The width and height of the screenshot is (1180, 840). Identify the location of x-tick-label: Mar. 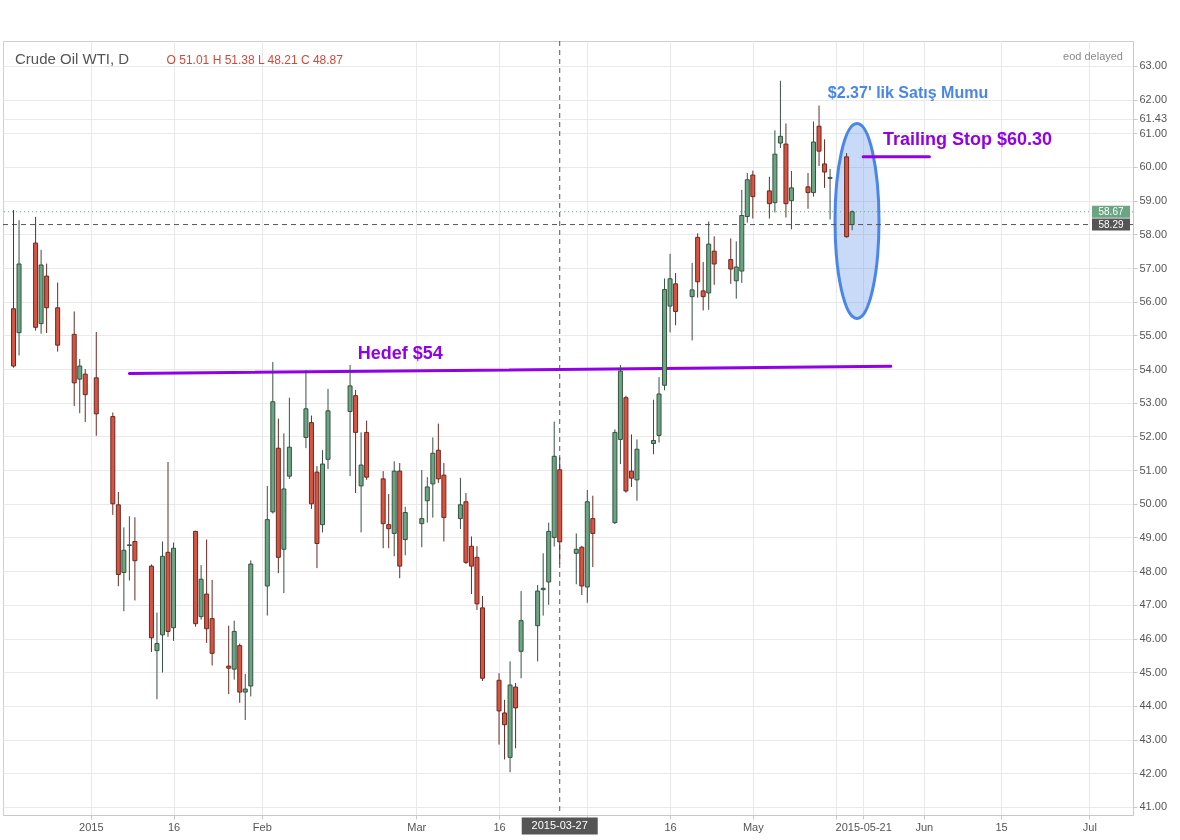
(417, 826).